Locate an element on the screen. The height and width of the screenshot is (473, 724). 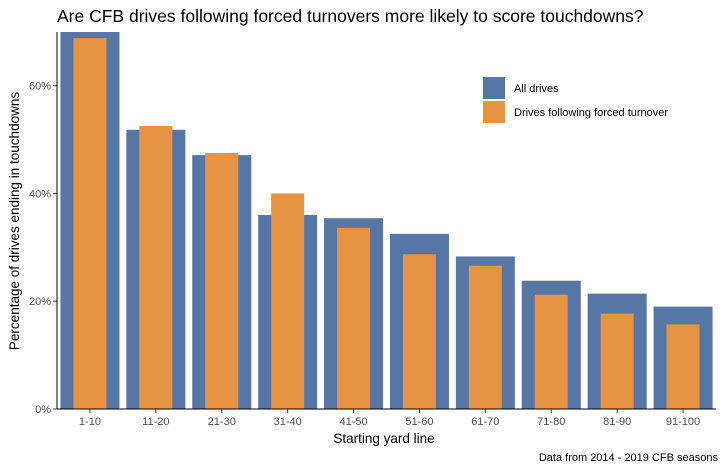
y-tick-label: 60% is located at coordinates (40, 87).